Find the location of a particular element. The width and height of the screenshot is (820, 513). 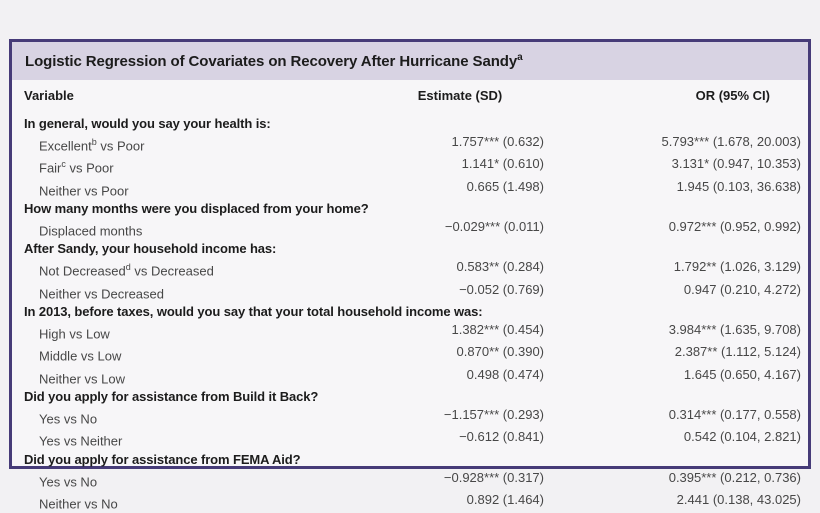

column-header-estimate: Estimate (SD) is located at coordinates (460, 95).